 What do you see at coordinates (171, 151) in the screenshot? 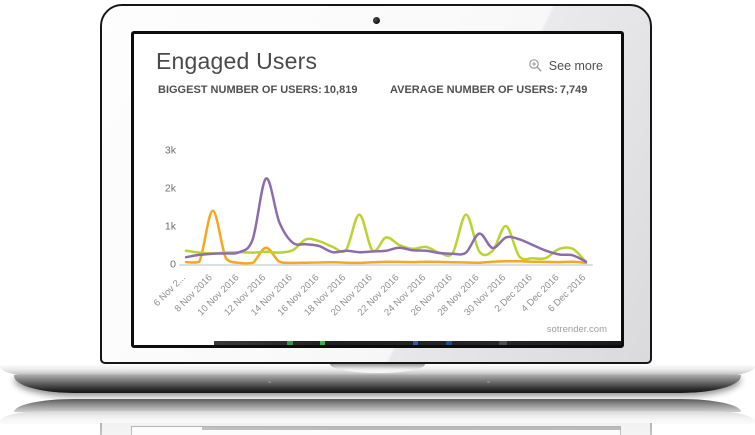
I see `y-tick-label: 3k` at bounding box center [171, 151].